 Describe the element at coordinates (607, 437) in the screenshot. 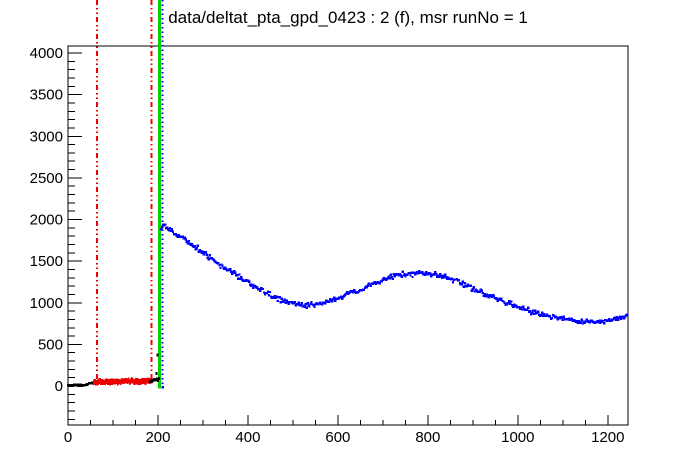

I see `x-tick-label: 1200` at that location.